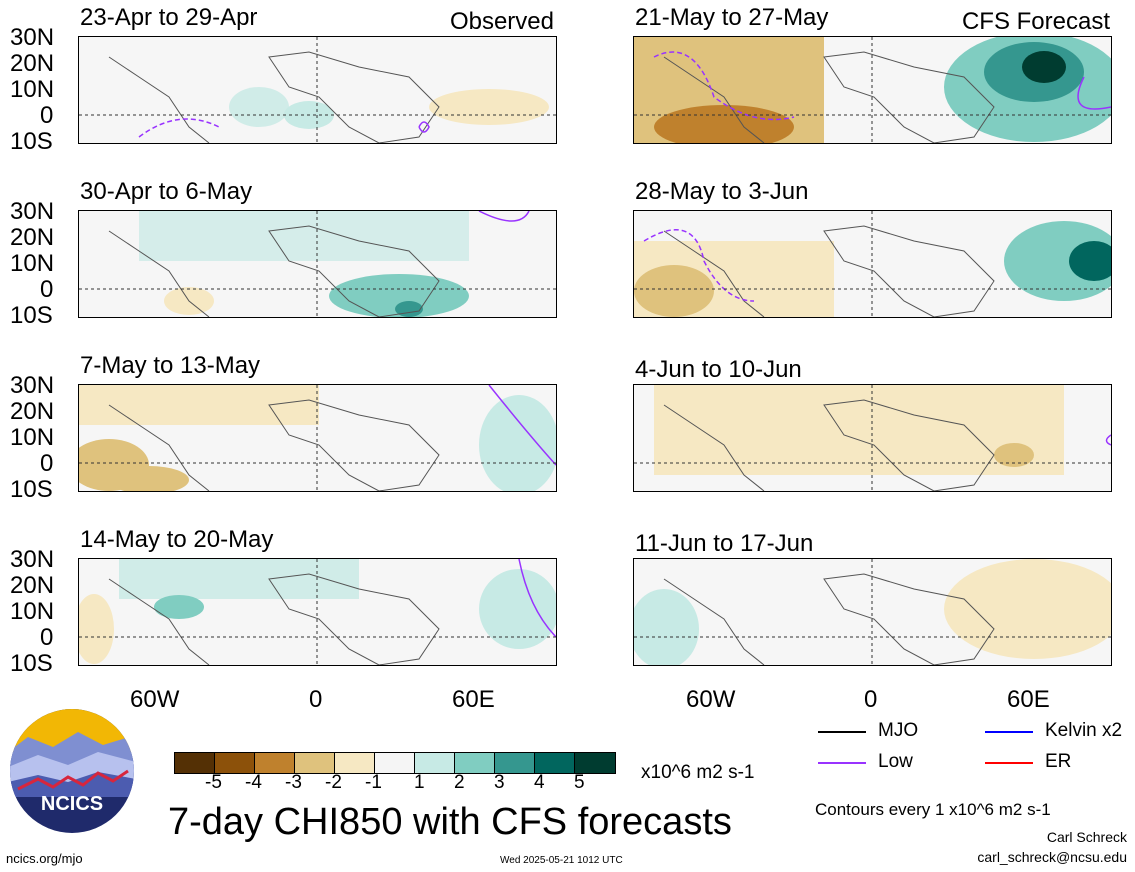  I want to click on legend-line-low, so click(842, 763).